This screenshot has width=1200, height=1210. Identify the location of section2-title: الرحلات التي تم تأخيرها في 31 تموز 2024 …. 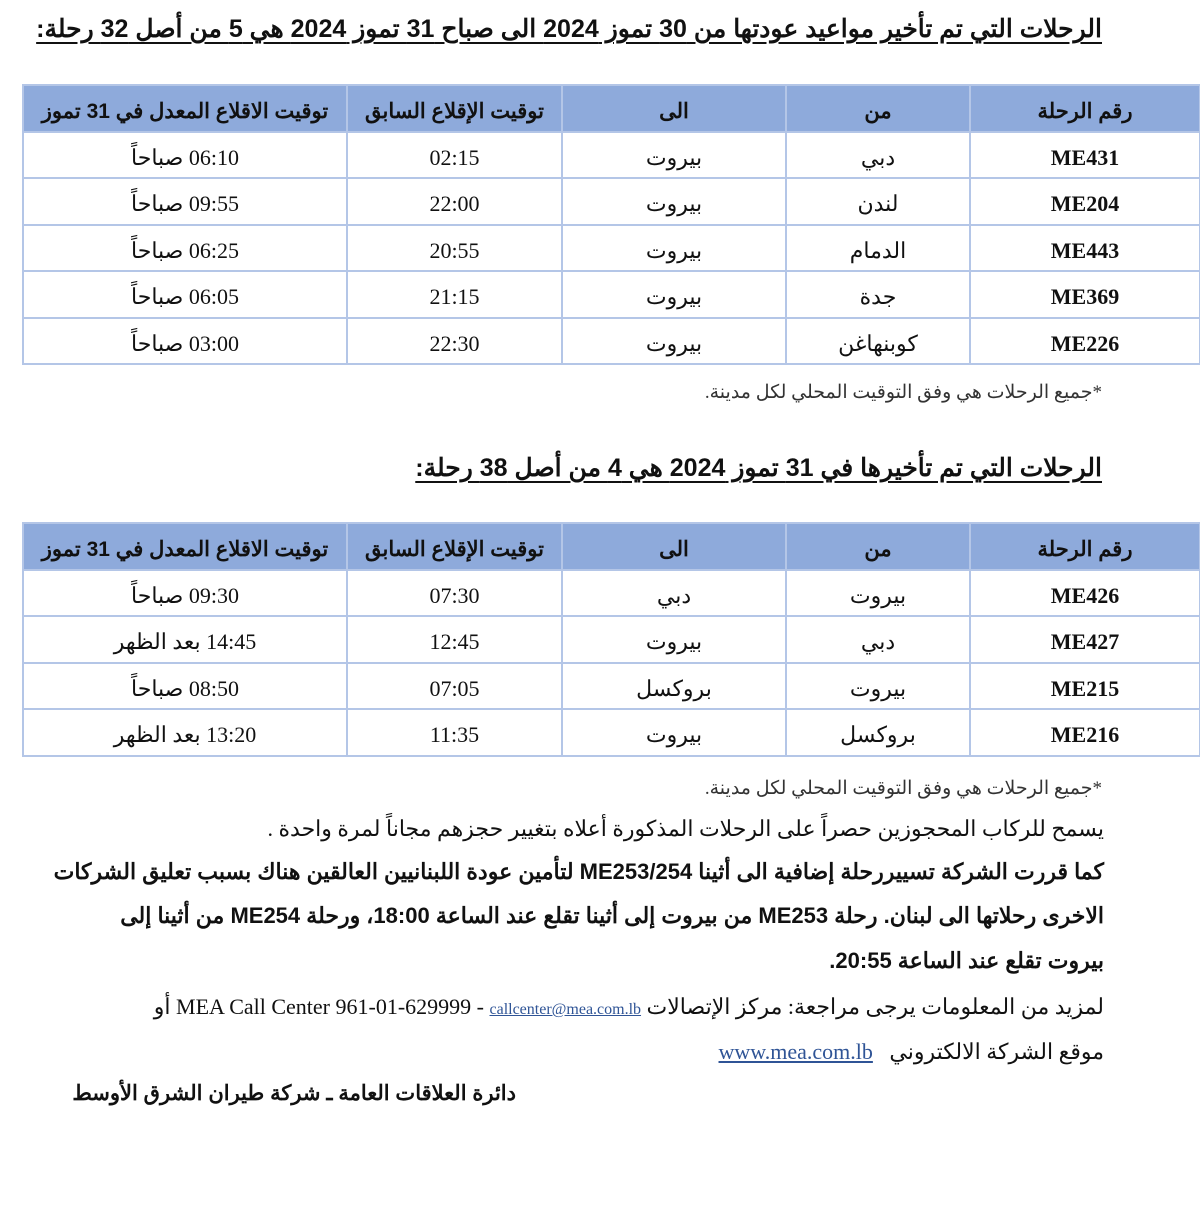
(758, 468).